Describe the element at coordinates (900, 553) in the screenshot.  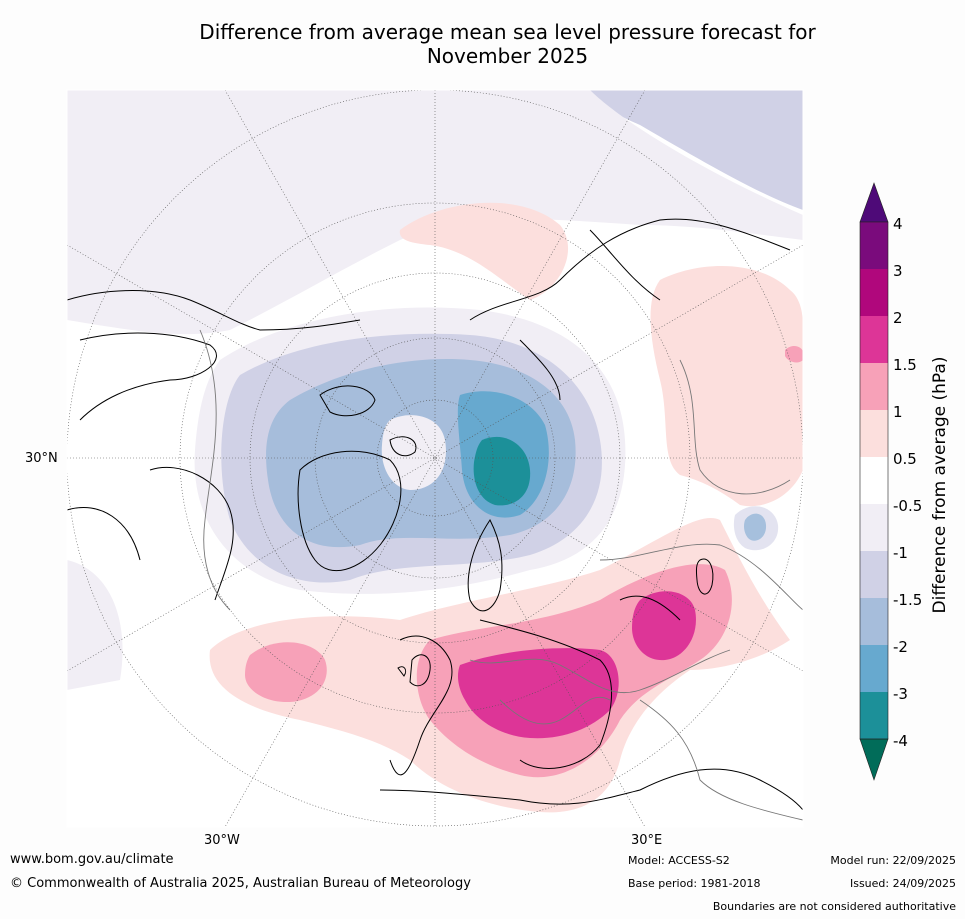
I see `colorbar-tick-minus1: -1` at that location.